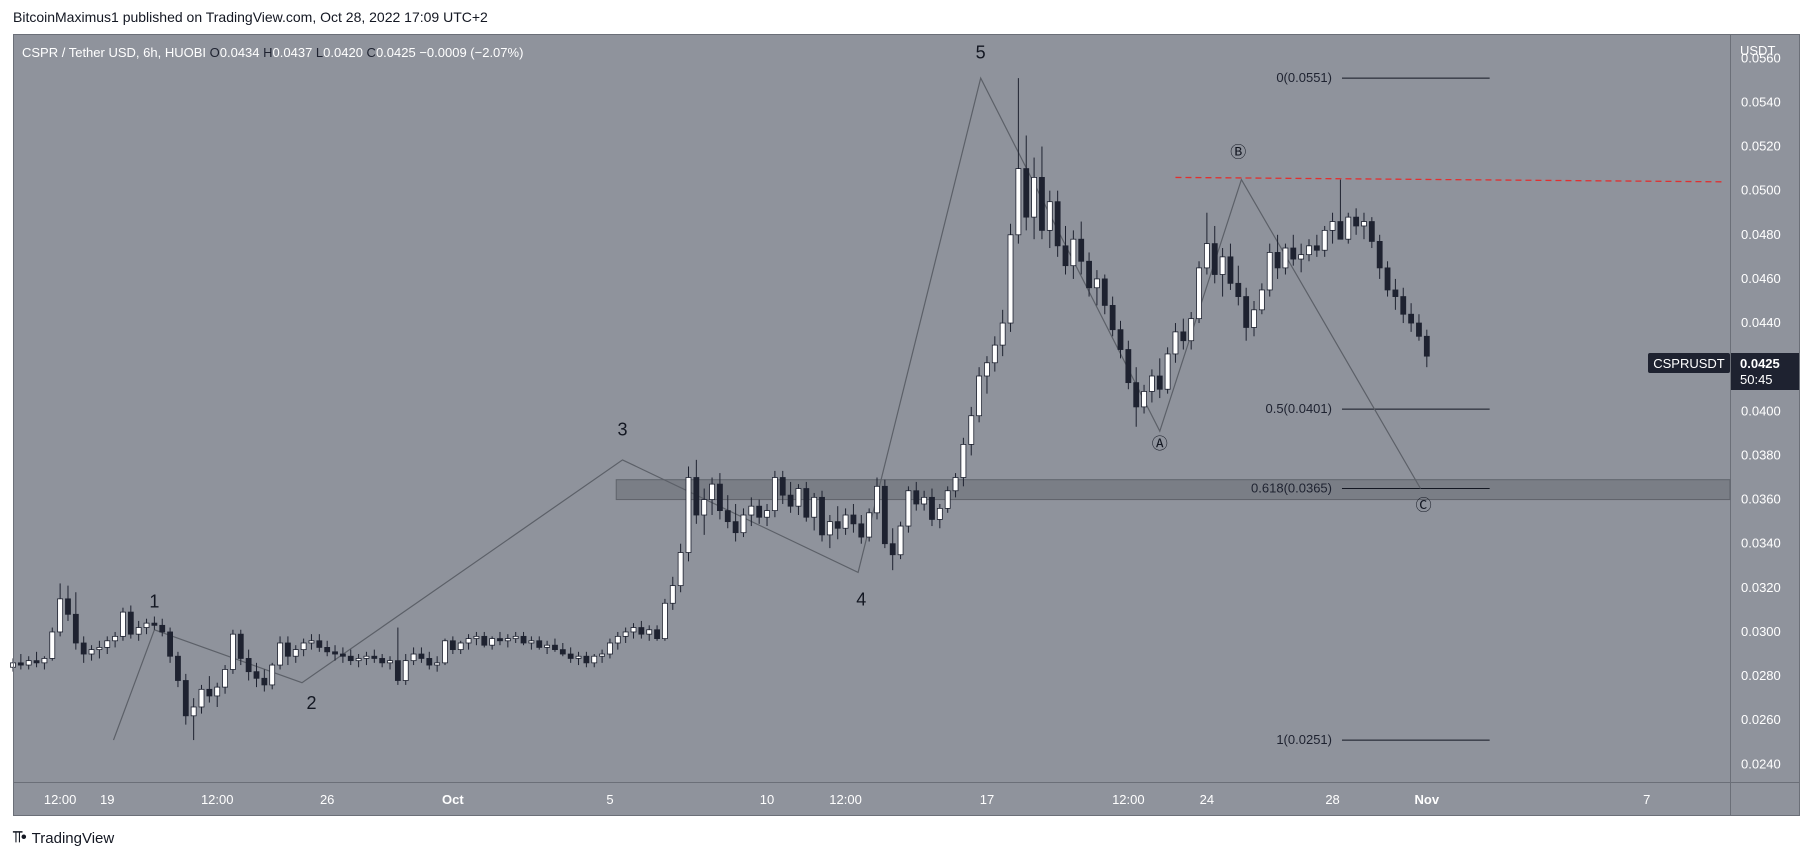  What do you see at coordinates (1761, 410) in the screenshot?
I see `price-tick-label: 0.0400` at bounding box center [1761, 410].